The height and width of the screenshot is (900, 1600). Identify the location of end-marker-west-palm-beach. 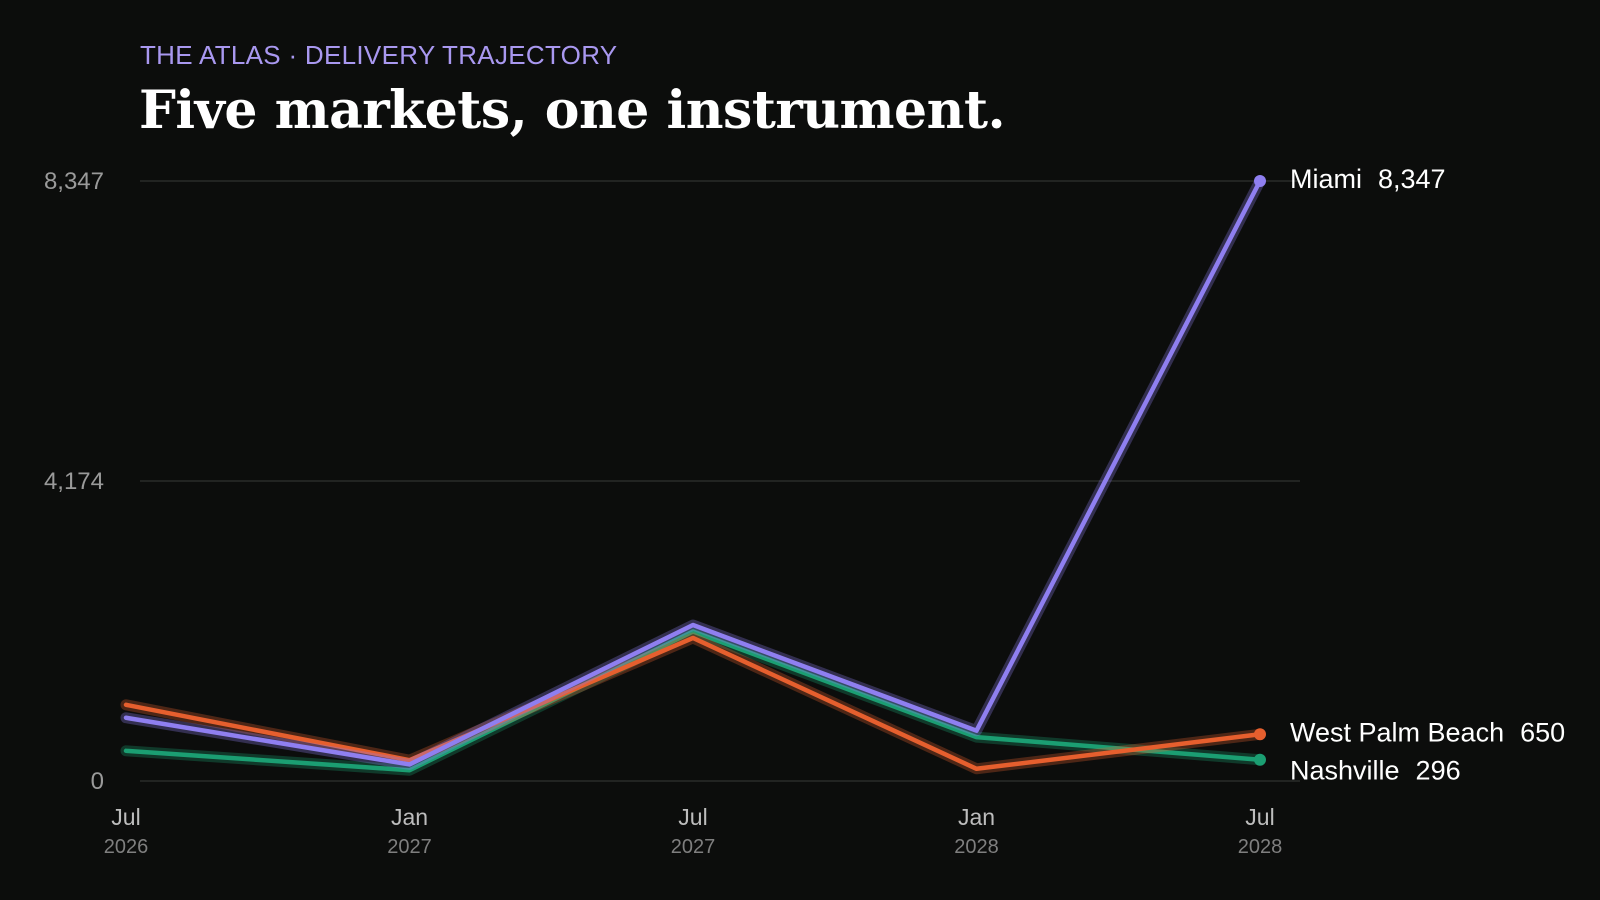
(1260, 734).